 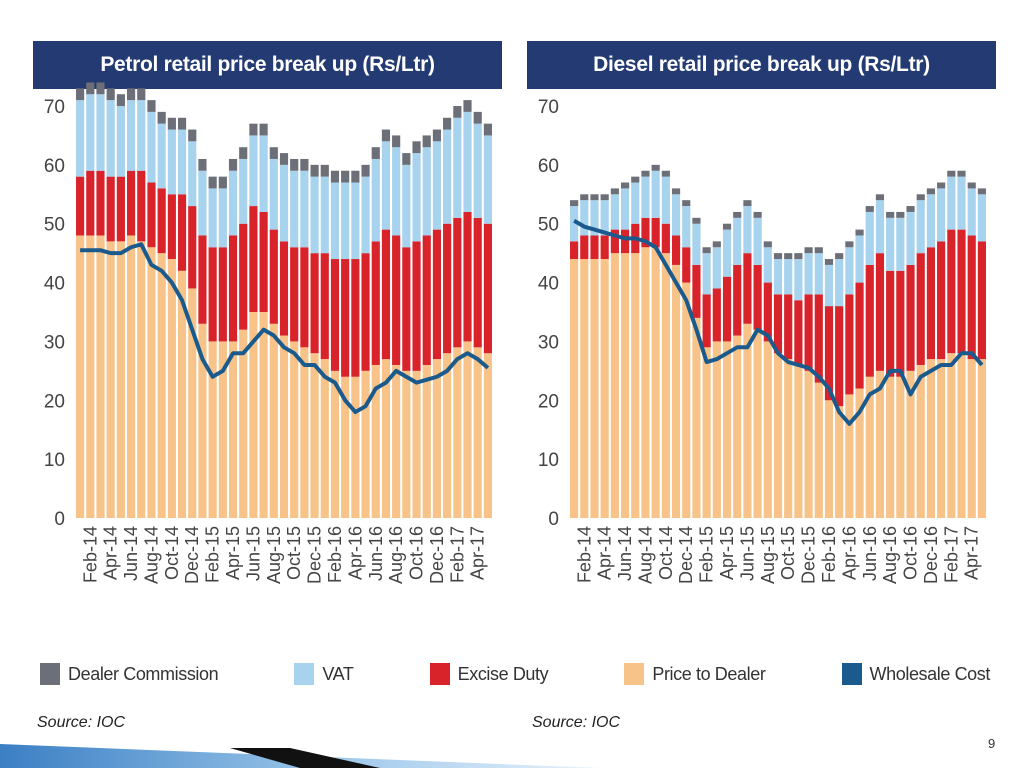 I want to click on diesel-source-note: Source: IOC, so click(x=576, y=722).